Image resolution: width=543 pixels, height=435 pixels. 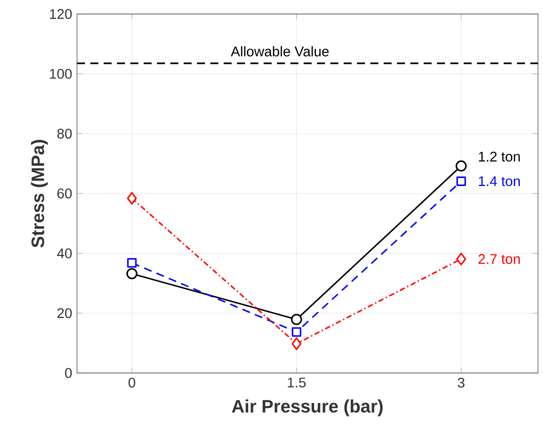 What do you see at coordinates (68, 373) in the screenshot?
I see `y-tick-label: 0` at bounding box center [68, 373].